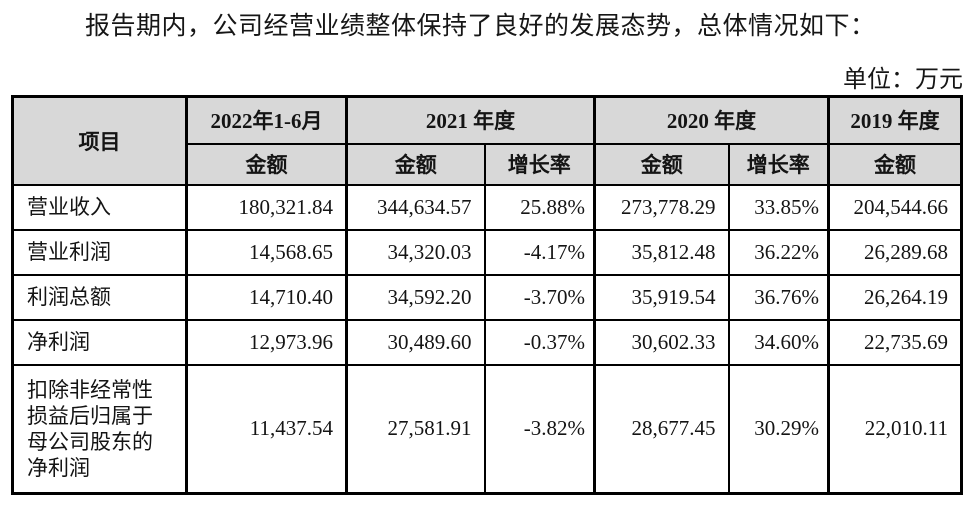 The height and width of the screenshot is (511, 978). I want to click on amount-cell: 35,812.48, so click(661, 252).